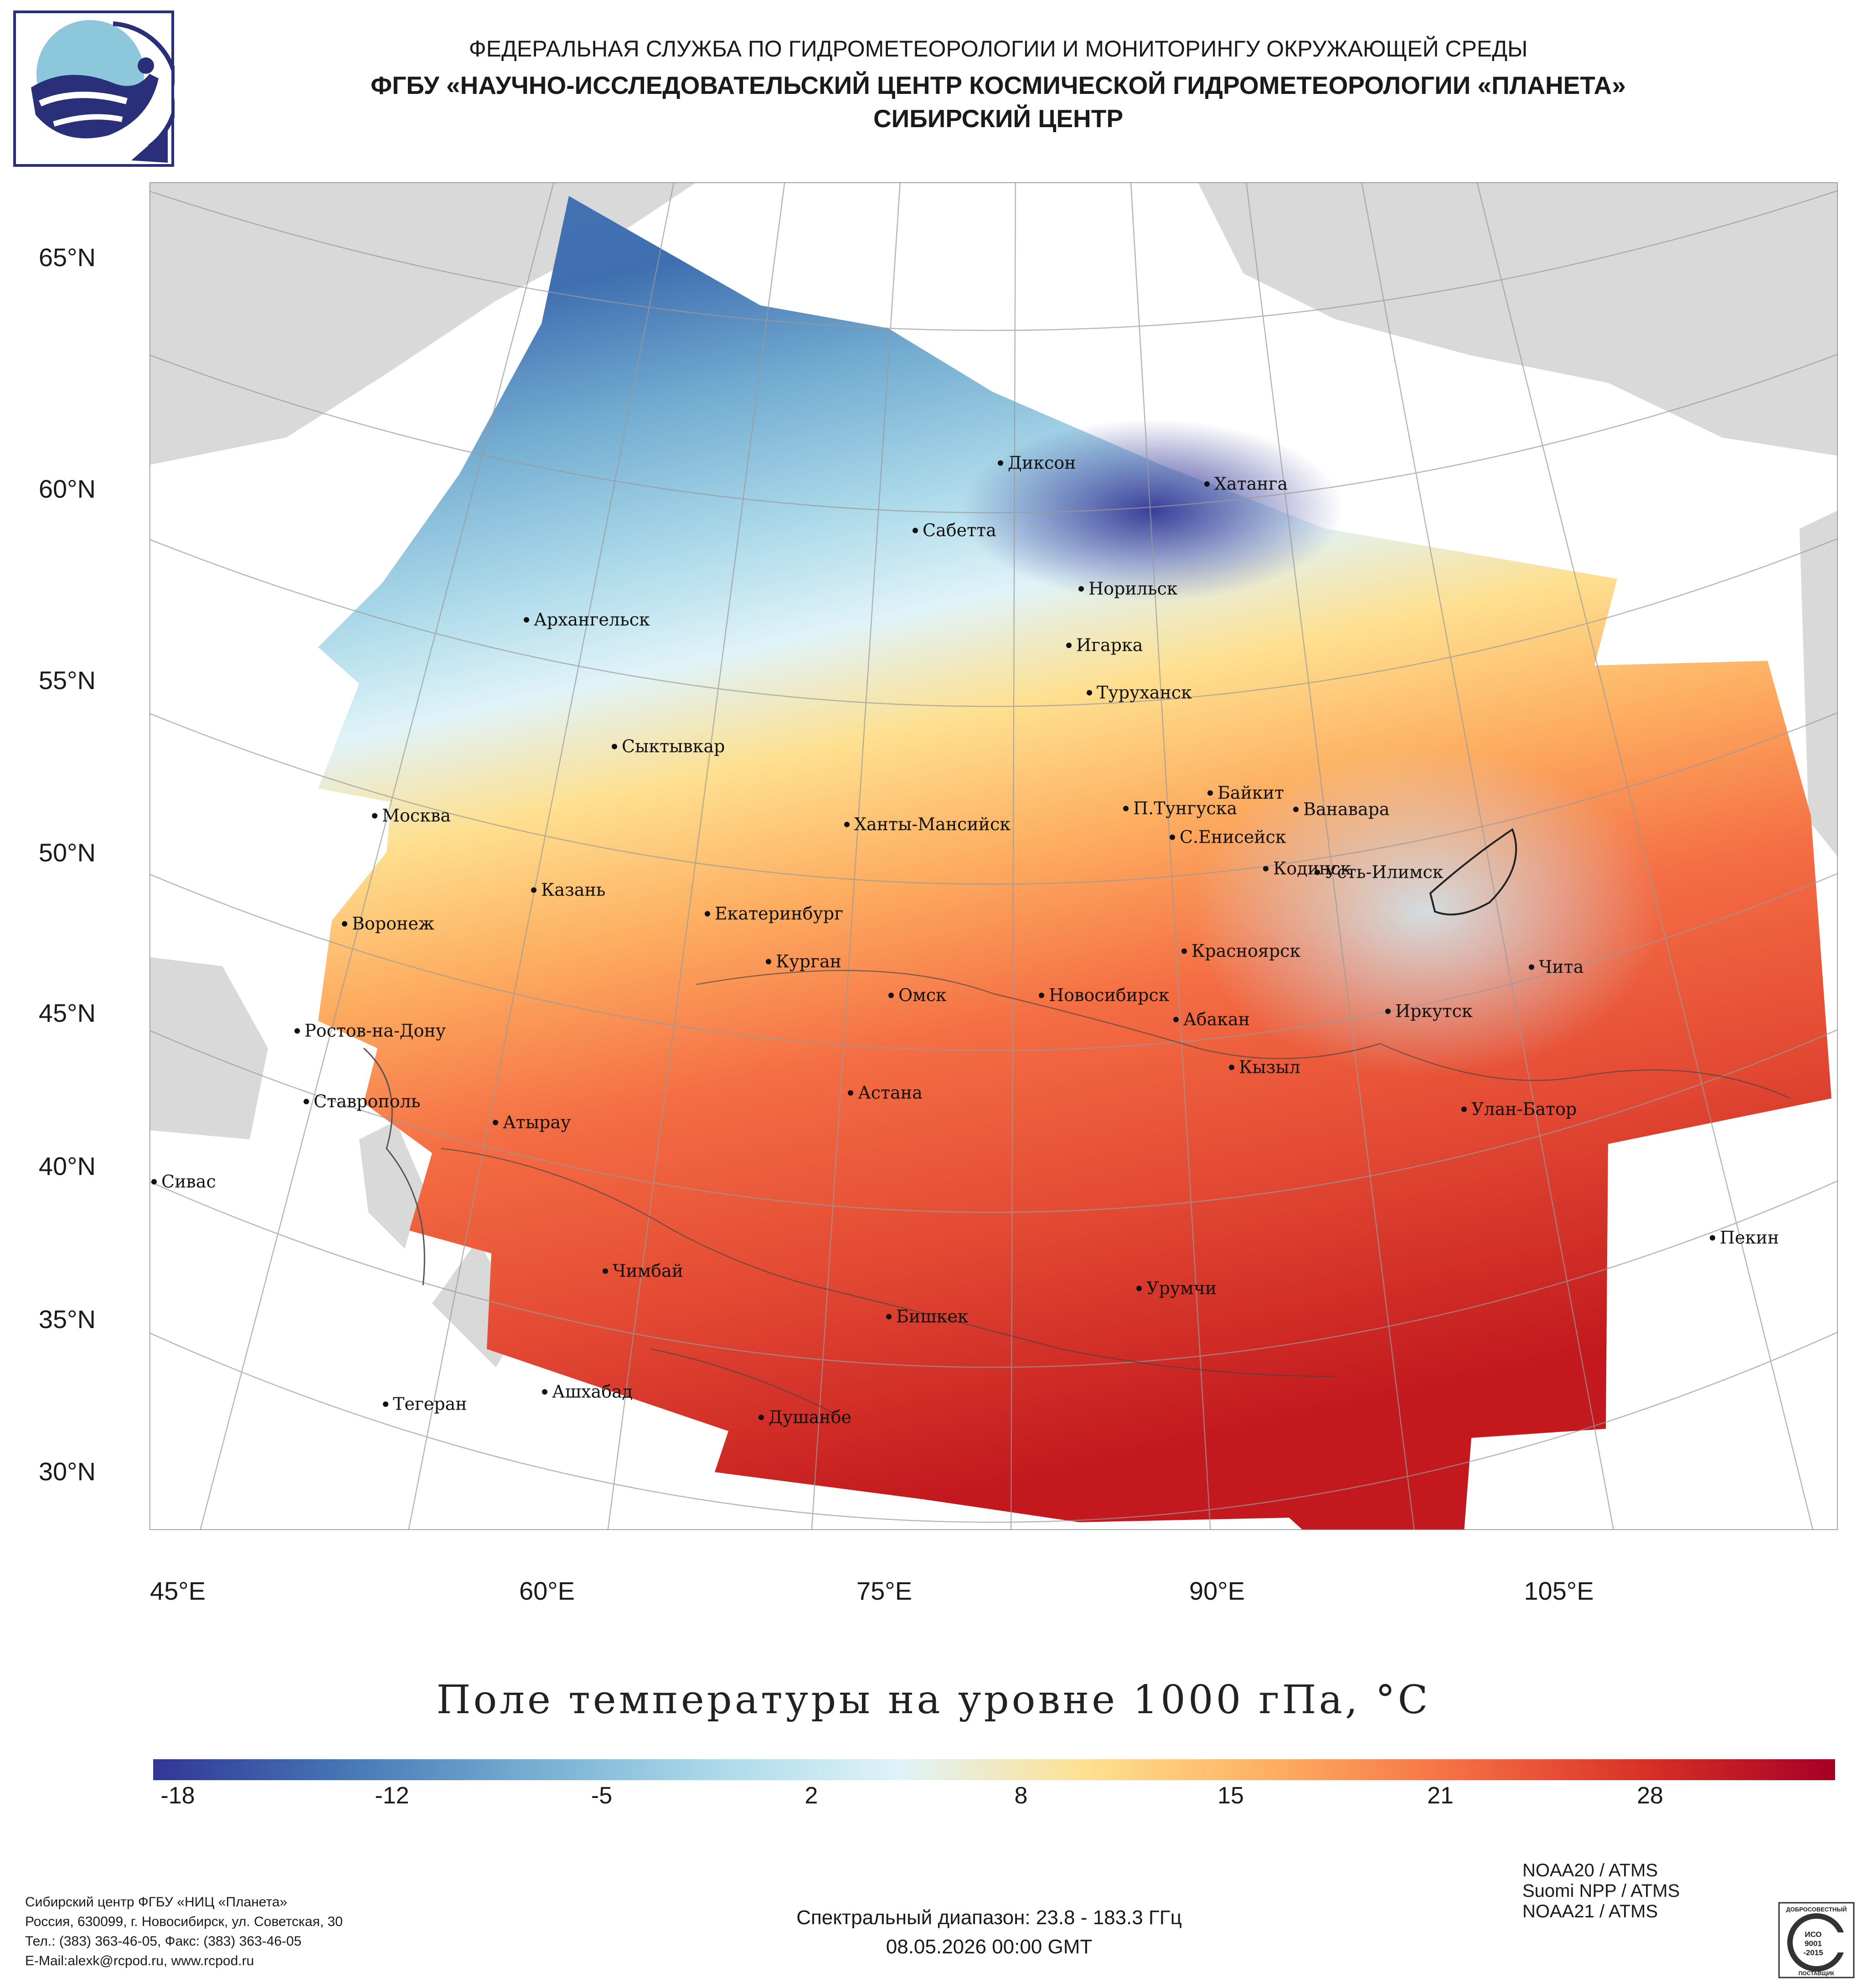 This screenshot has height=1988, width=1867. I want to click on city-label: Атырау, so click(537, 1122).